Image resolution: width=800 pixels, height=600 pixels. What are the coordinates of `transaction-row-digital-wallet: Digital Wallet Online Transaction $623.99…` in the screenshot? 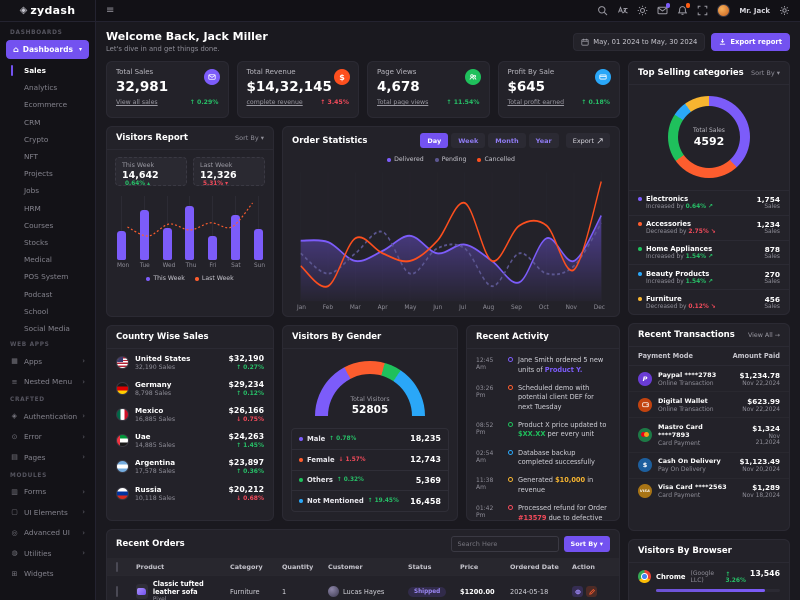 It's located at (709, 405).